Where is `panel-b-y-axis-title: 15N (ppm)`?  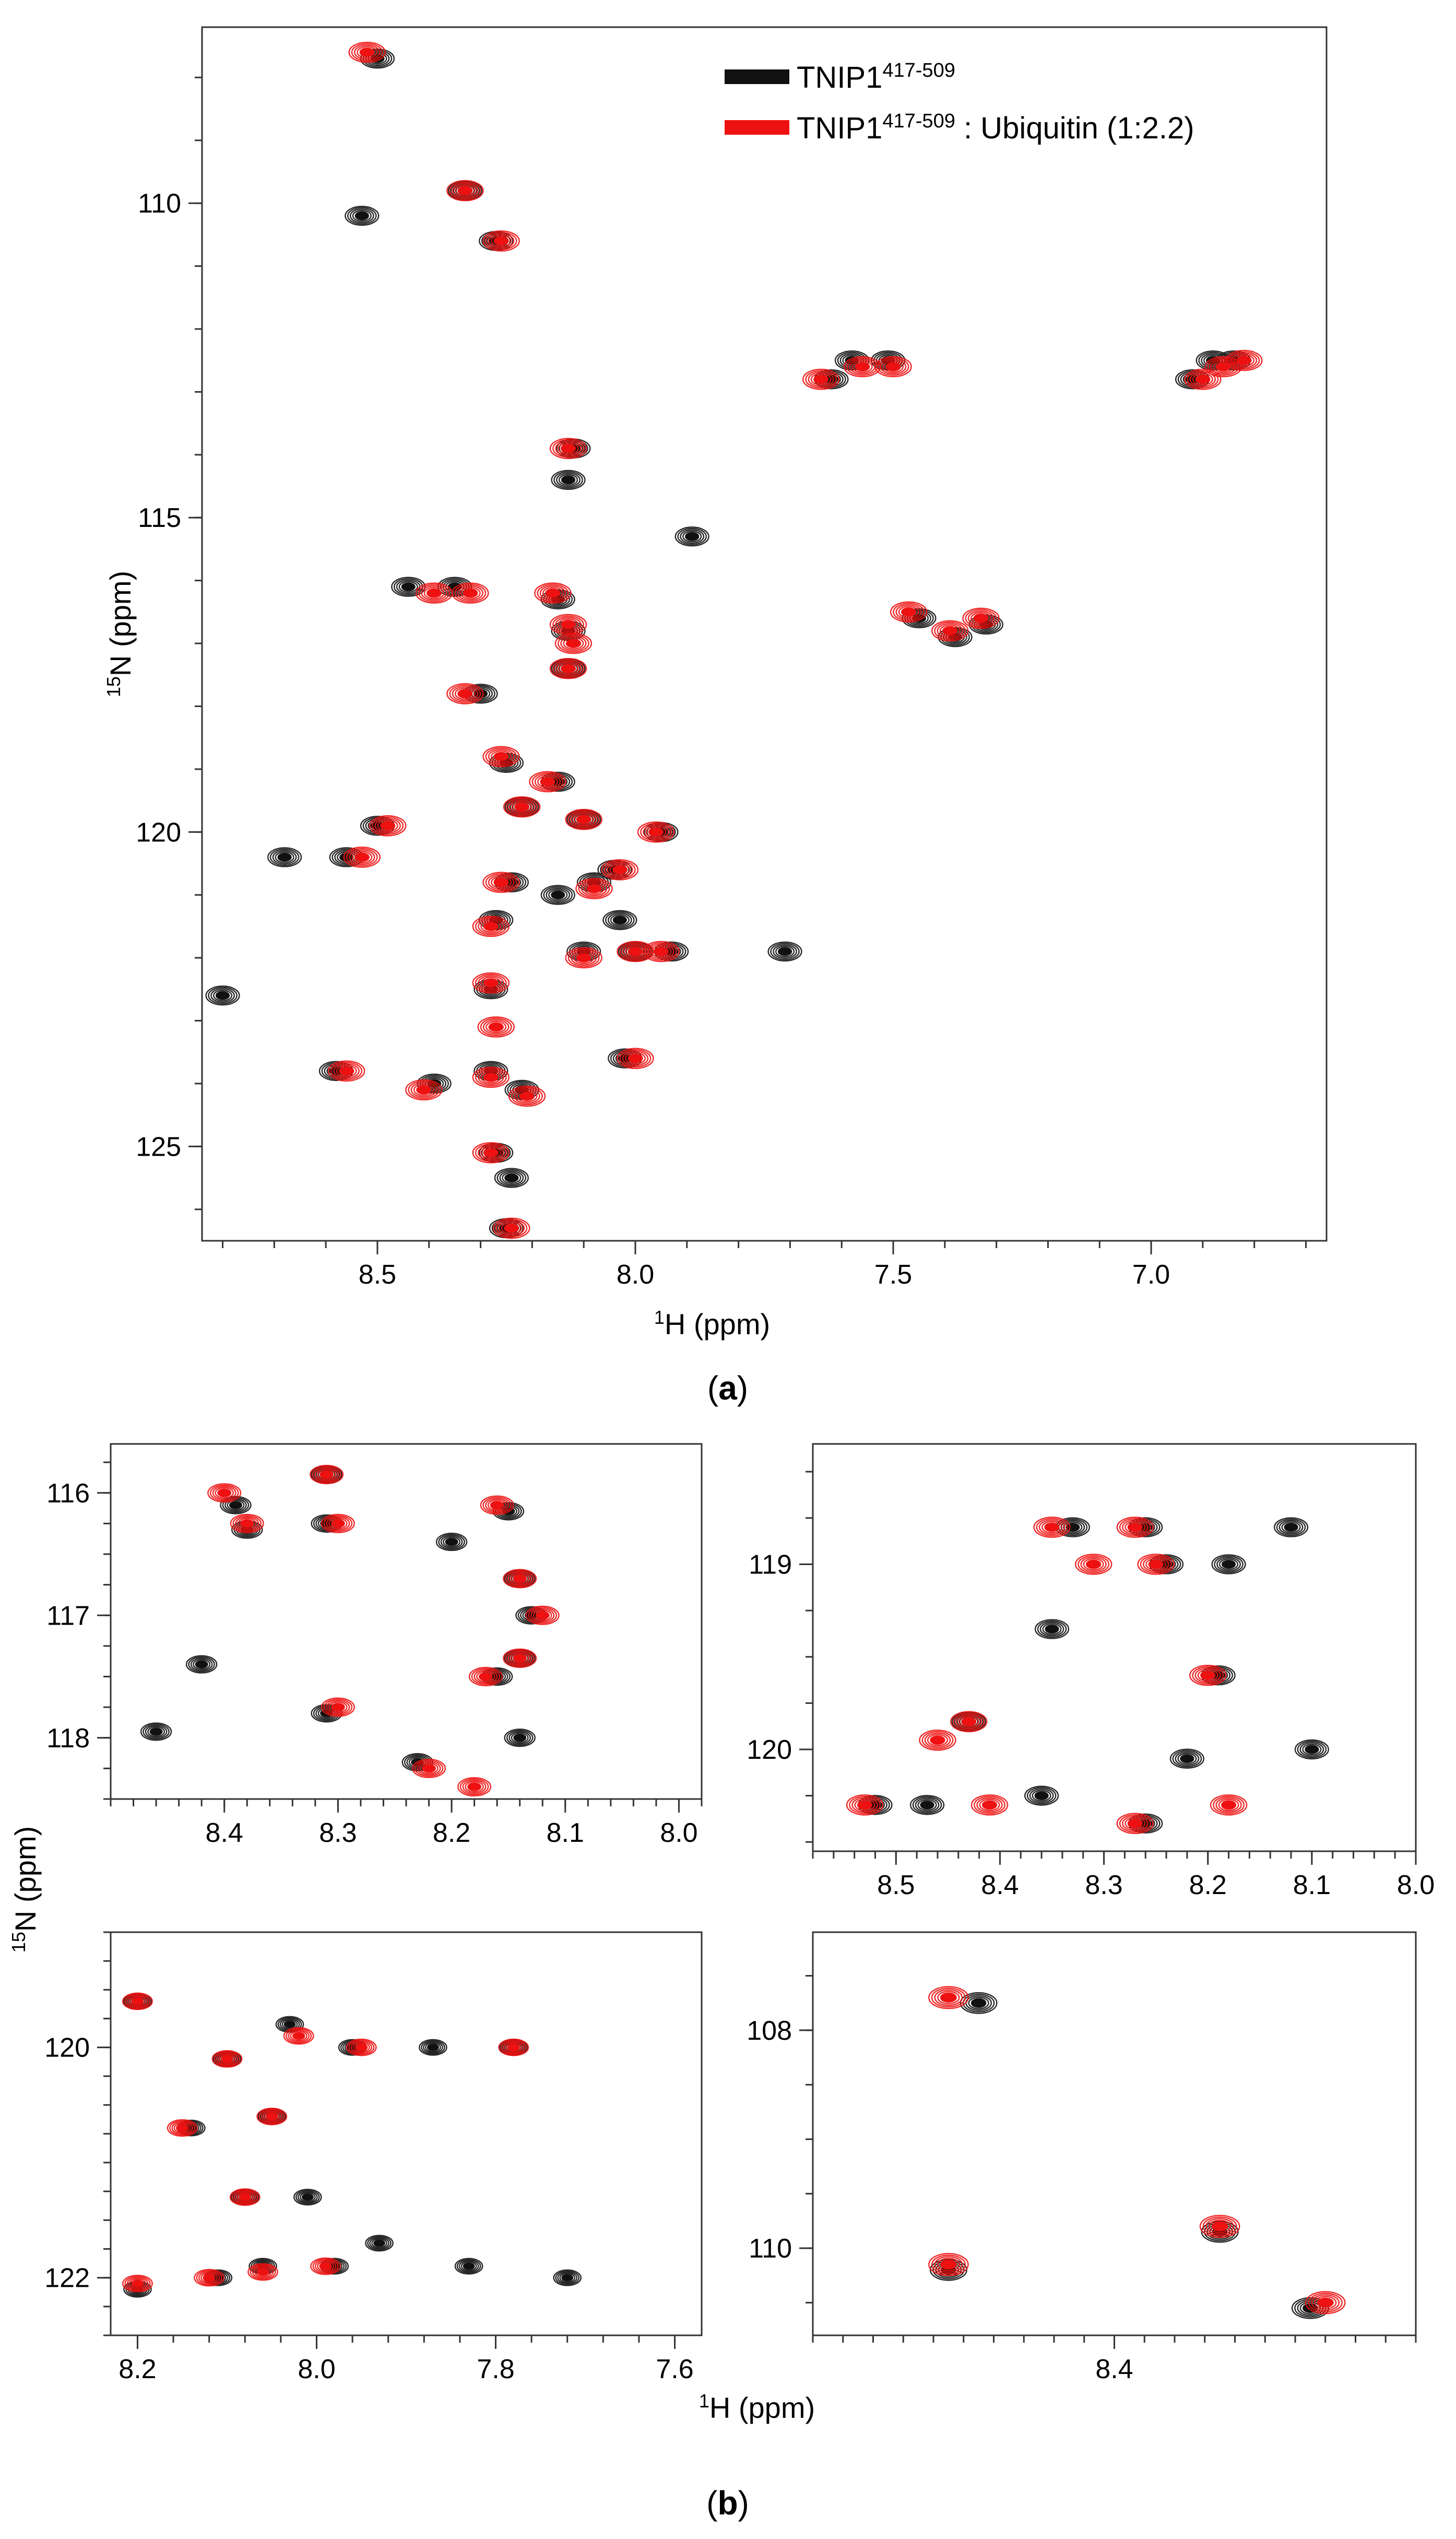
panel-b-y-axis-title: 15N (ppm) is located at coordinates (25, 1889).